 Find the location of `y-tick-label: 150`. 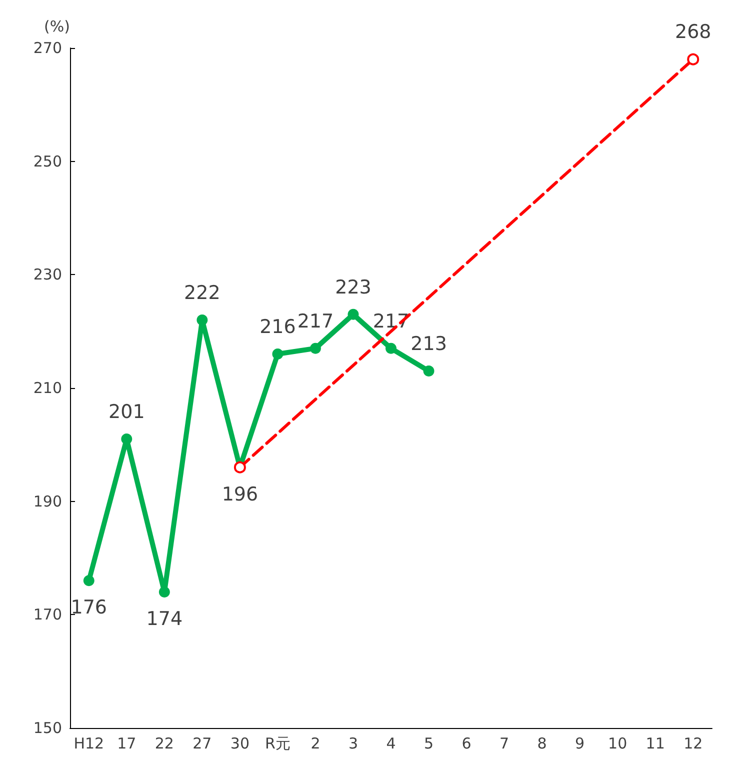

y-tick-label: 150 is located at coordinates (47, 728).